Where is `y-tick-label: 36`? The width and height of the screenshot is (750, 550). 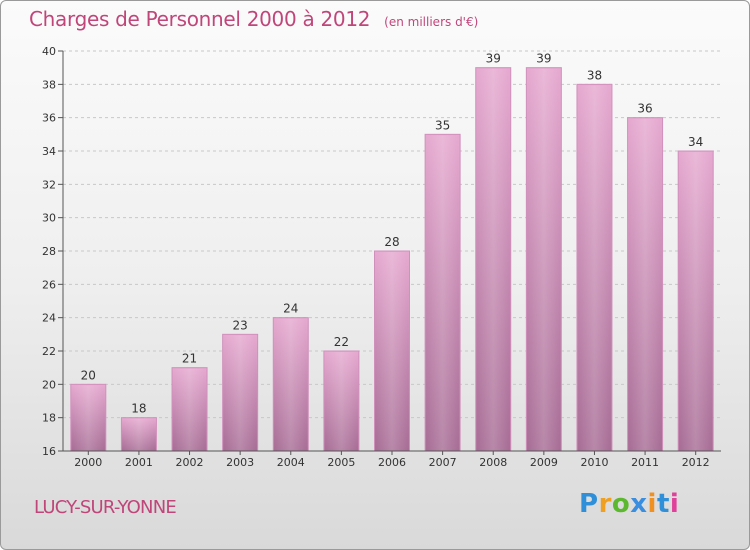 y-tick-label: 36 is located at coordinates (49, 118).